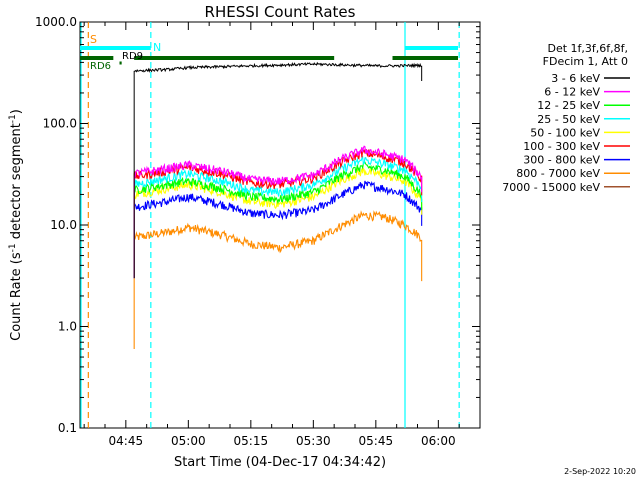  What do you see at coordinates (63, 225) in the screenshot?
I see `y-tick-label: 10.0` at bounding box center [63, 225].